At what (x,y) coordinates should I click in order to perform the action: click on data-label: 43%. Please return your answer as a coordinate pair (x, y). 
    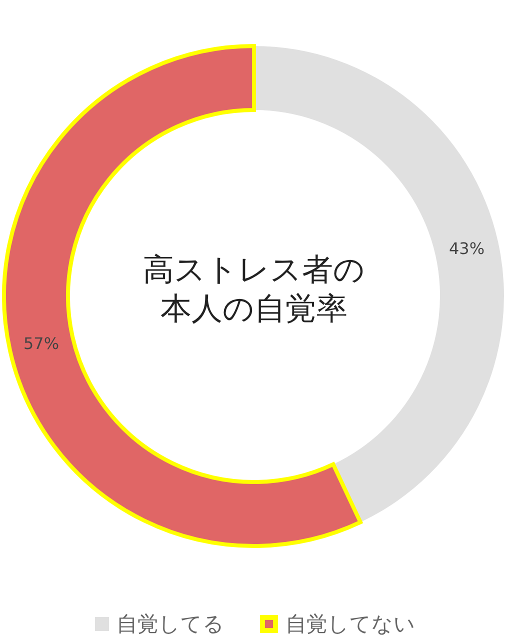
    Looking at the image, I should click on (466, 248).